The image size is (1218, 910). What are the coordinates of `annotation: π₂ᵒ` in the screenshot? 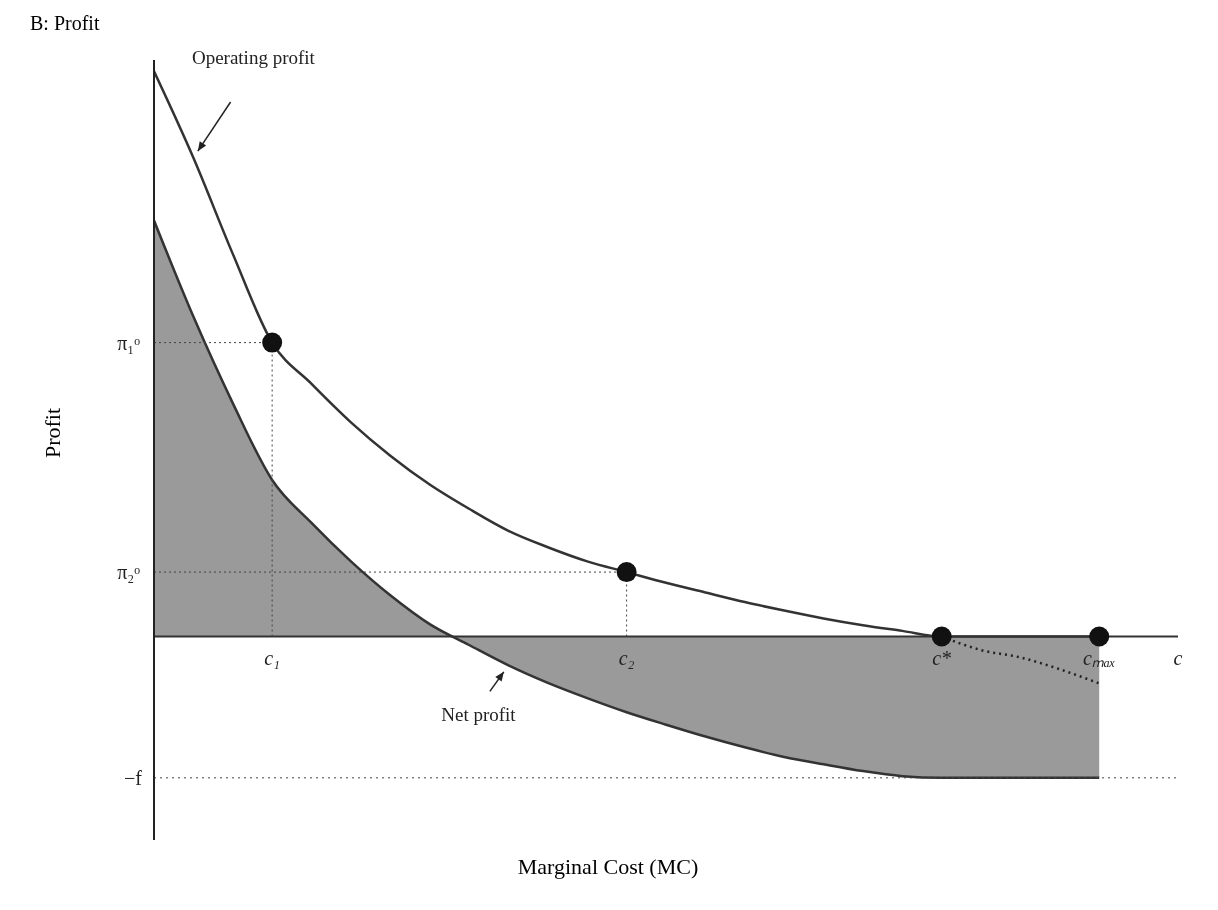 It's located at (129, 572).